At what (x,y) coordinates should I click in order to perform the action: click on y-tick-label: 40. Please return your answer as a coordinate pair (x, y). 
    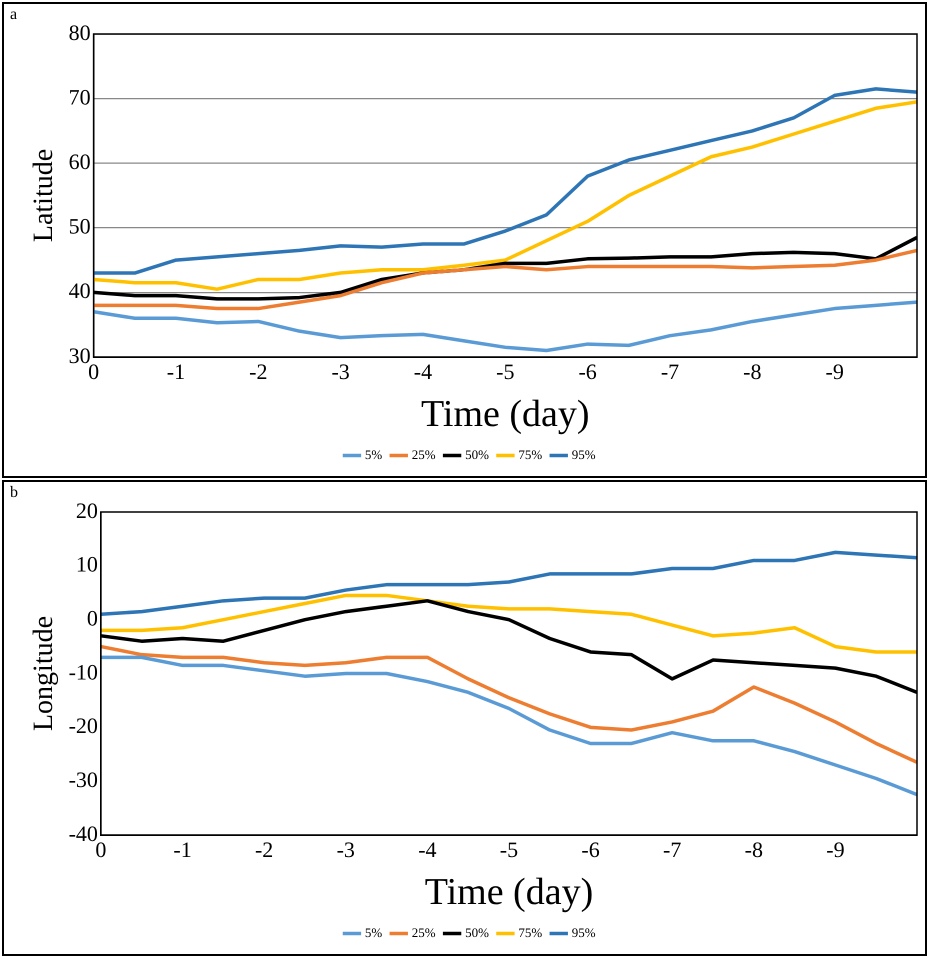
    Looking at the image, I should click on (79, 291).